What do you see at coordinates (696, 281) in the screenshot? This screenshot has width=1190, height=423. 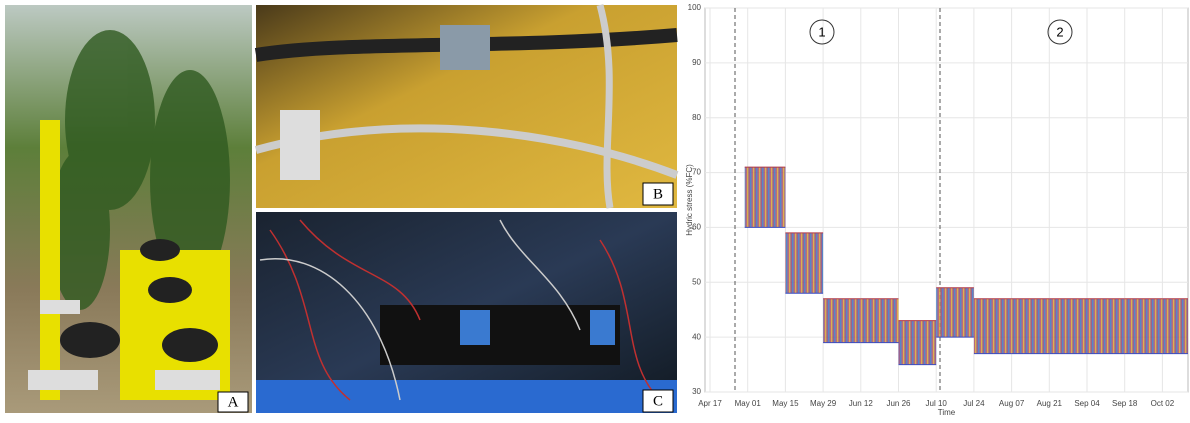 I see `y-tick-label: 50` at bounding box center [696, 281].